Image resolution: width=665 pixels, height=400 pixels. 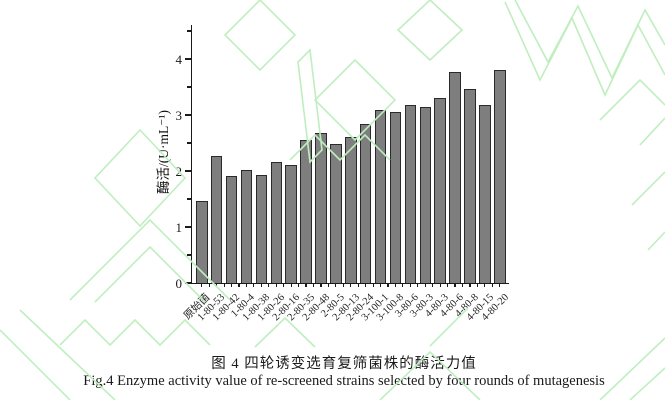 What do you see at coordinates (163, 152) in the screenshot?
I see `y-axis-title: 酶活/(U·mL⁻¹)` at bounding box center [163, 152].